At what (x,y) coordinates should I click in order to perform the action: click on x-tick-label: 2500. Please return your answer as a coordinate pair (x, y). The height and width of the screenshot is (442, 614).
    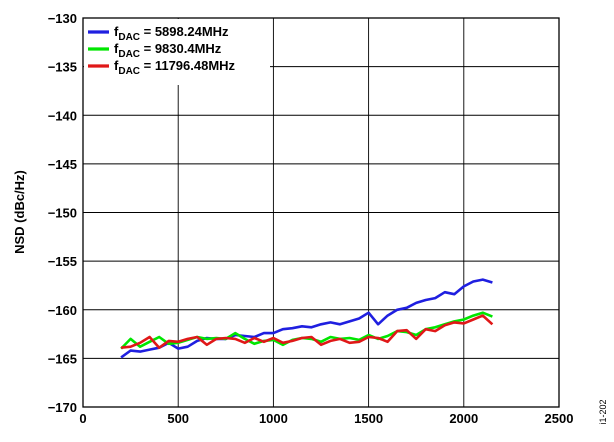
    Looking at the image, I should click on (559, 418).